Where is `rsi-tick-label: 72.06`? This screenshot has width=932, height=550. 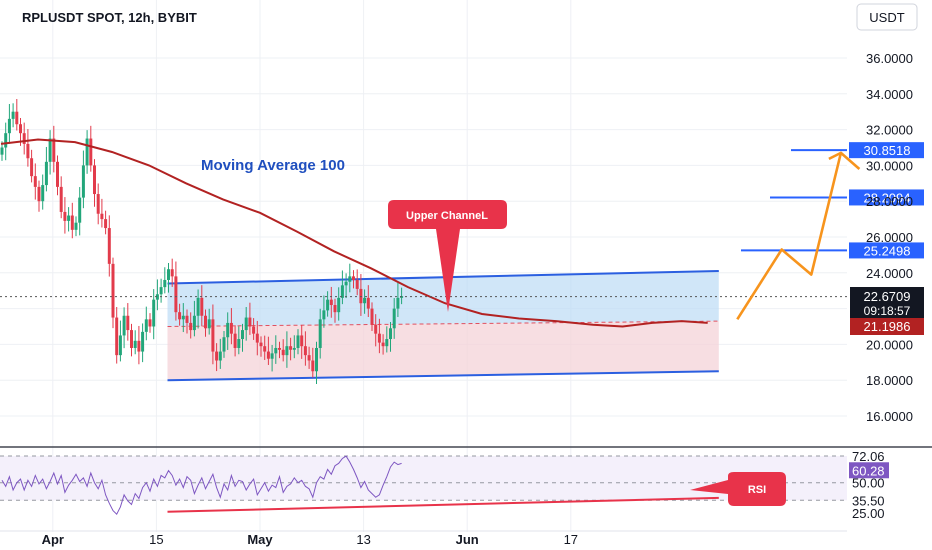 rsi-tick-label: 72.06 is located at coordinates (868, 456).